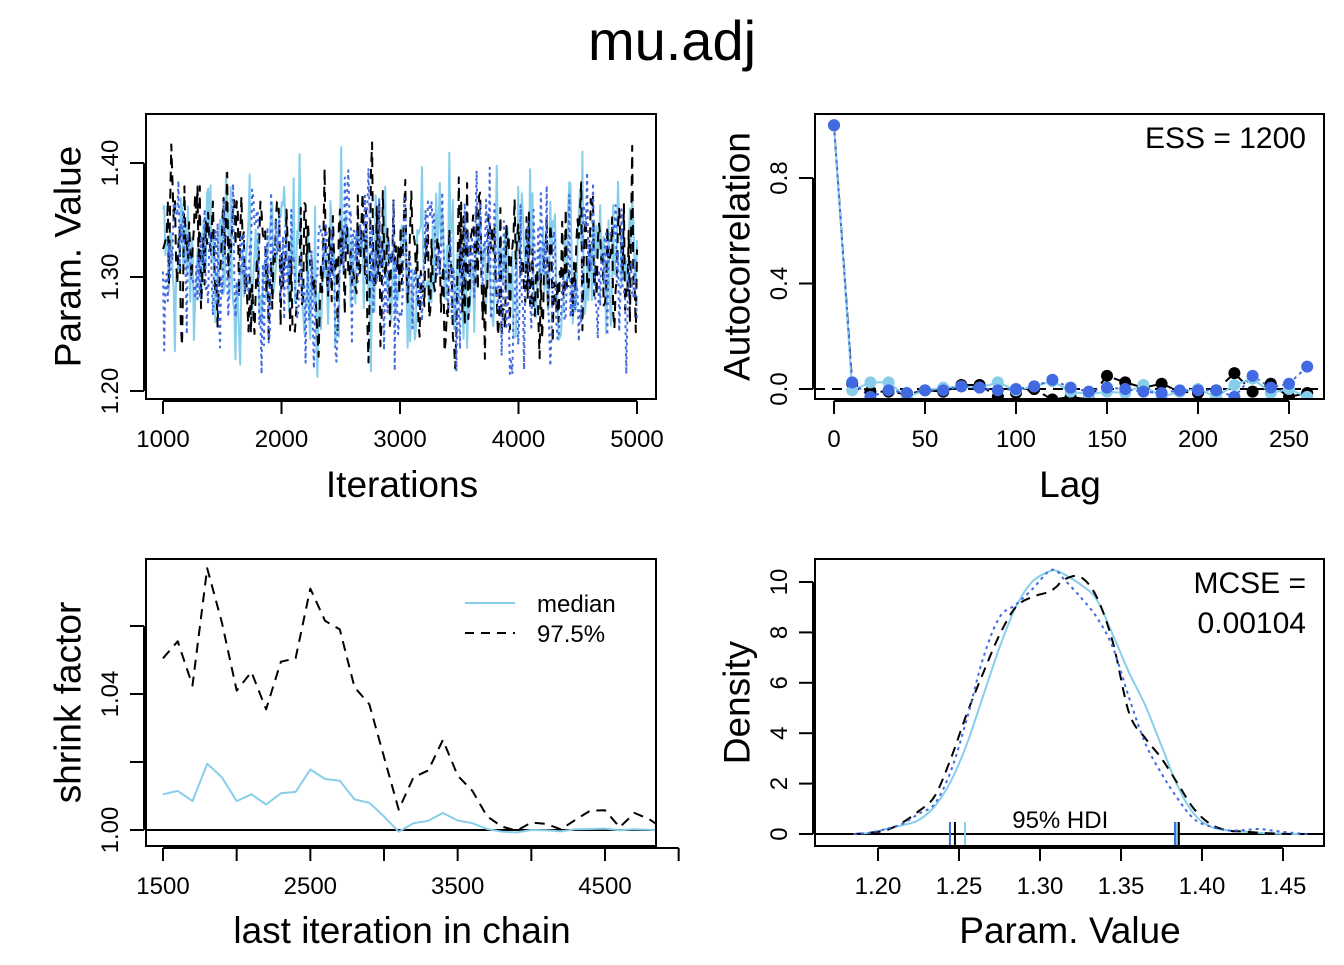 The width and height of the screenshot is (1344, 965). What do you see at coordinates (68, 256) in the screenshot?
I see `trace-y-label: Param. Value` at bounding box center [68, 256].